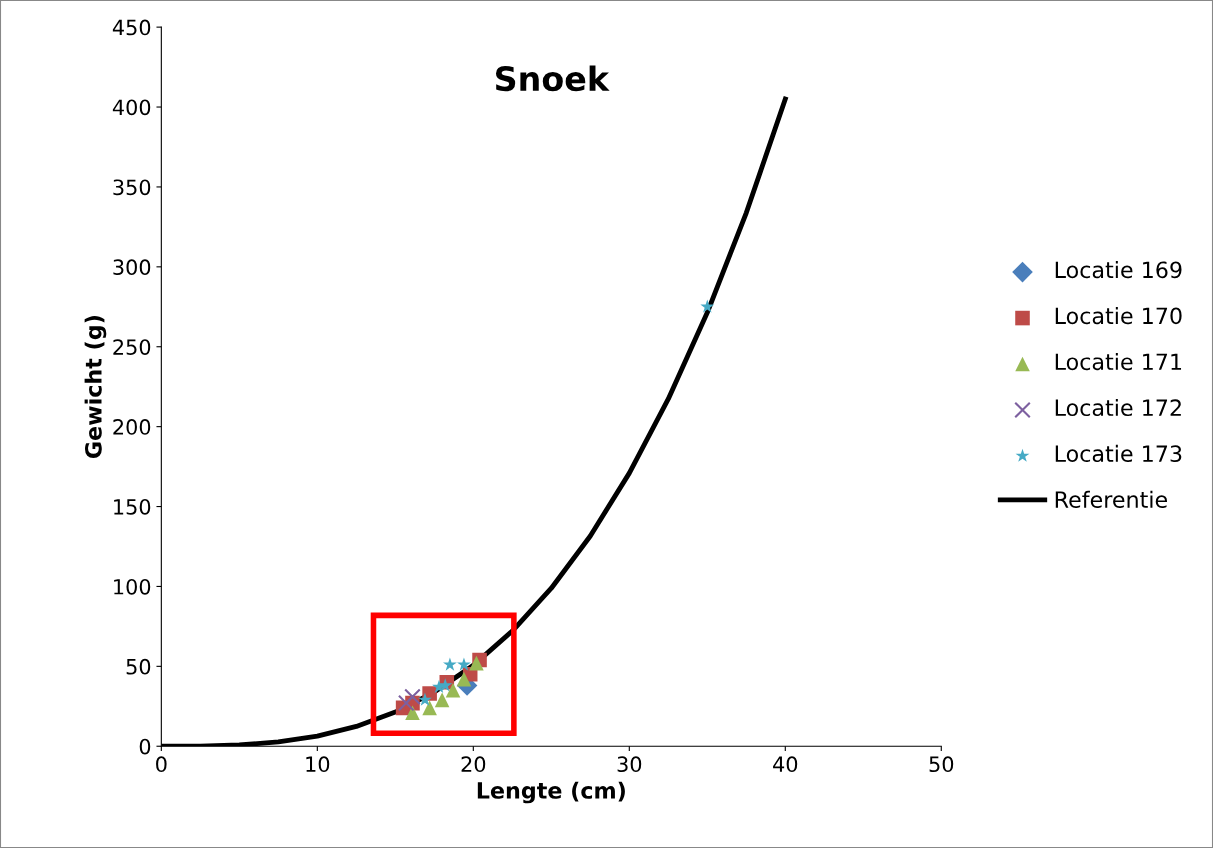  What do you see at coordinates (145, 746) in the screenshot?
I see `y-tick-label: 0` at bounding box center [145, 746].